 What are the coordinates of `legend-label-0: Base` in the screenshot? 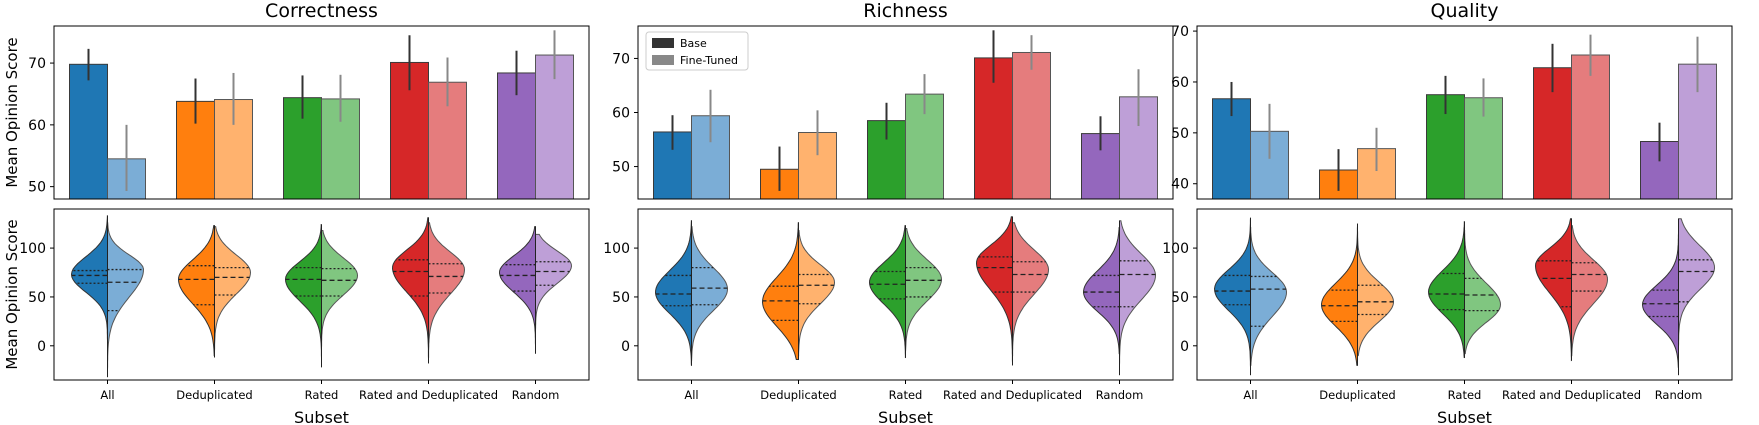 It's located at (693, 43).